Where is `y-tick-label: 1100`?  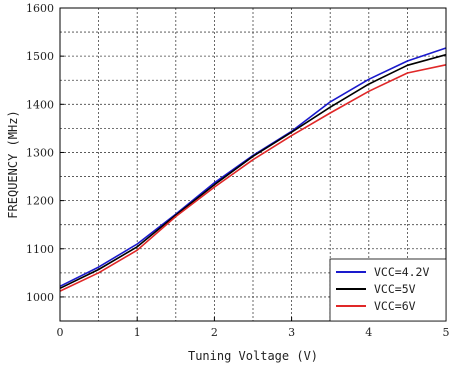
y-tick-label: 1100 is located at coordinates (40, 249).